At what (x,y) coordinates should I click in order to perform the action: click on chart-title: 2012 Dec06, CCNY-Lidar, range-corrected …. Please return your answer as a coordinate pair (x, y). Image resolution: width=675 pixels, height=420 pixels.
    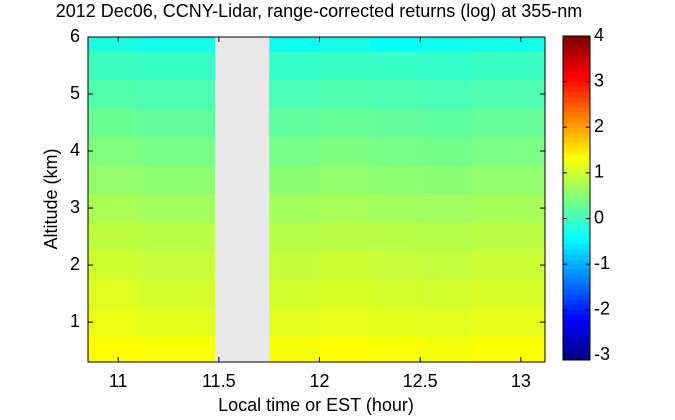
    Looking at the image, I should click on (319, 11).